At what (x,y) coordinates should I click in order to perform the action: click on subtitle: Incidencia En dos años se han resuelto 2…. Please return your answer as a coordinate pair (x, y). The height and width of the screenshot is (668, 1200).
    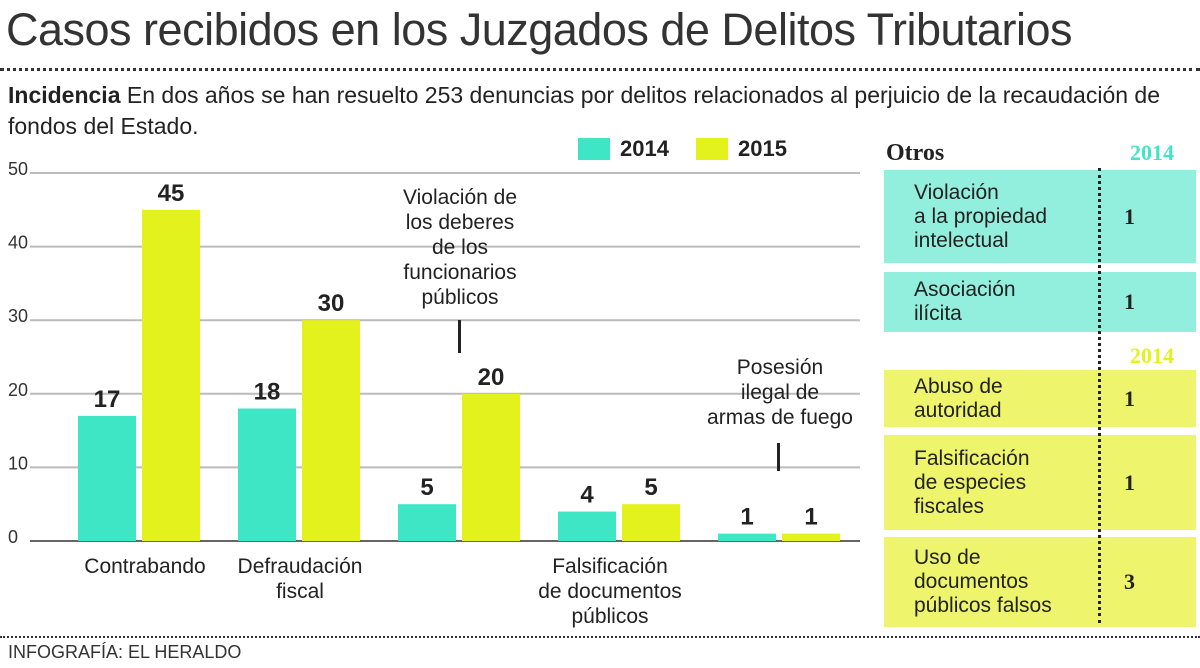
    Looking at the image, I should click on (598, 111).